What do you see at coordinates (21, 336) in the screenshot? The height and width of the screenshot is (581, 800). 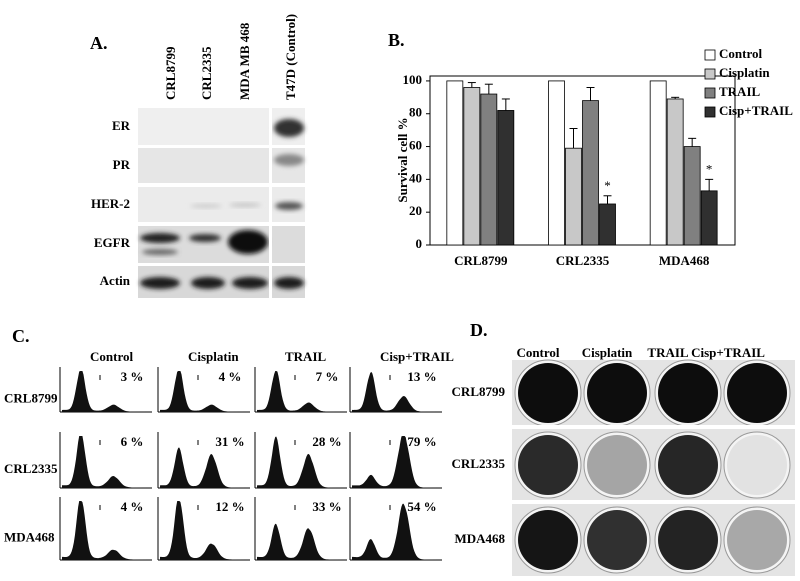 I see `panel-label: C.` at bounding box center [21, 336].